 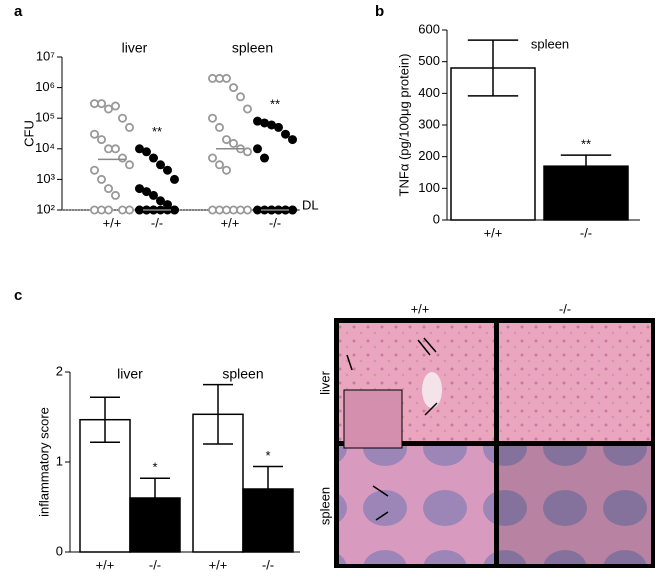 What do you see at coordinates (429, 92) in the screenshot?
I see `y-tick-label: 400` at bounding box center [429, 92].